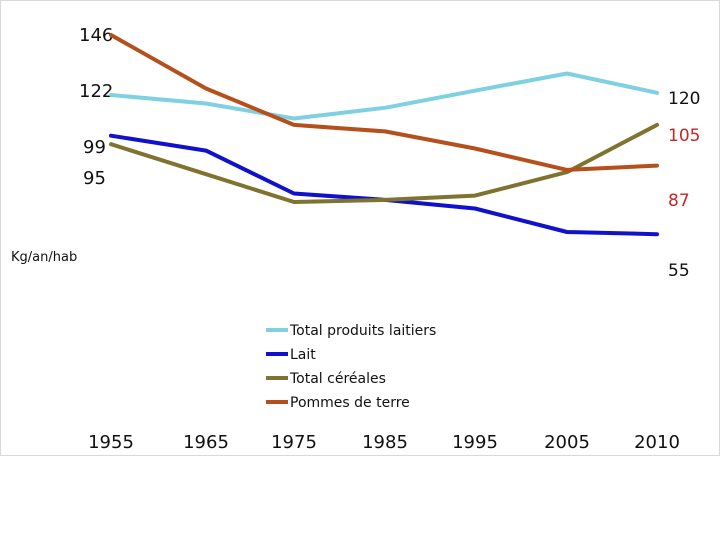  I want to click on series-line-total-cereales, so click(384, 163).